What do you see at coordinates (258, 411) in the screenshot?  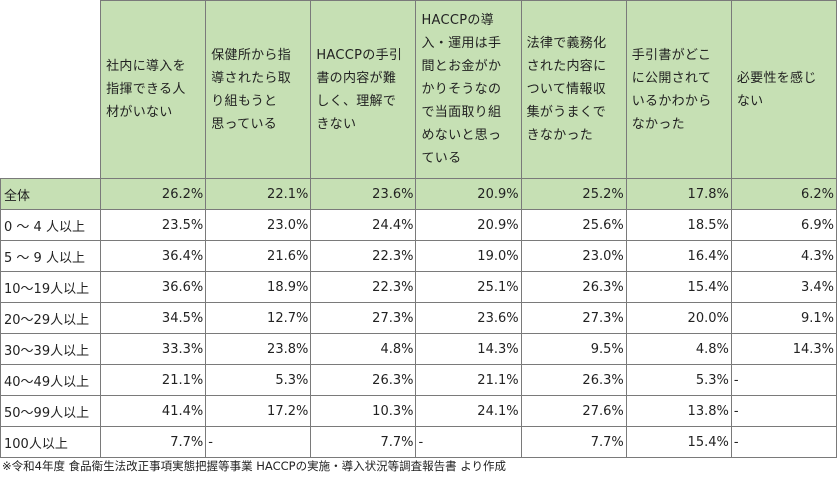 I see `value-cell: 17.2%` at bounding box center [258, 411].